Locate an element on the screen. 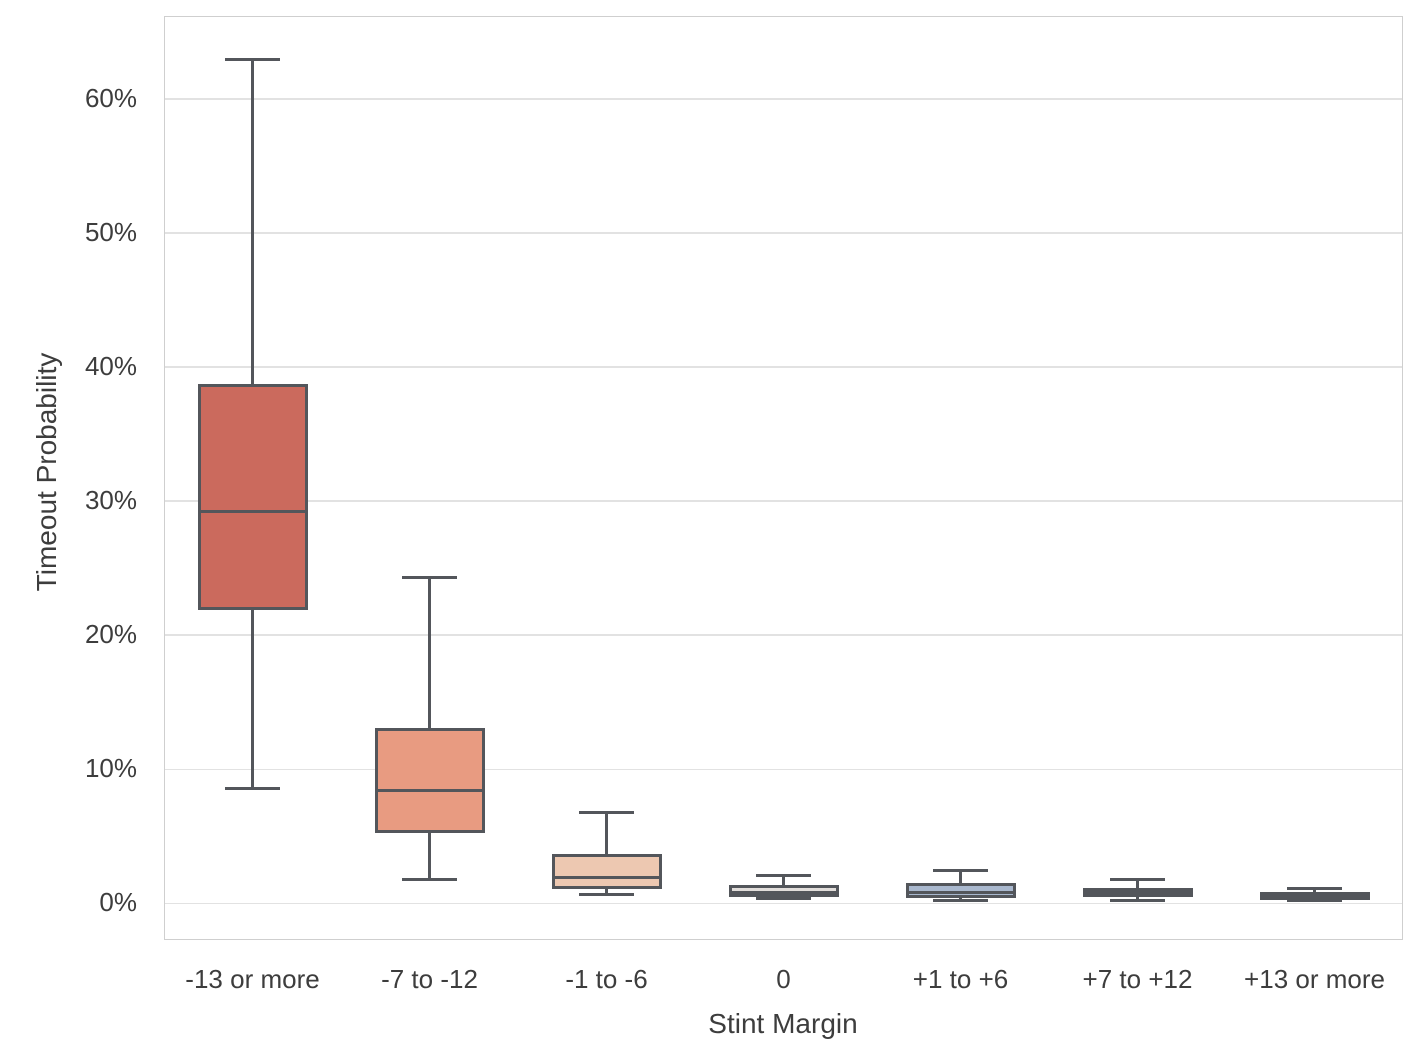 This screenshot has width=1426, height=1050. y-tick-label: 10% is located at coordinates (110, 768).